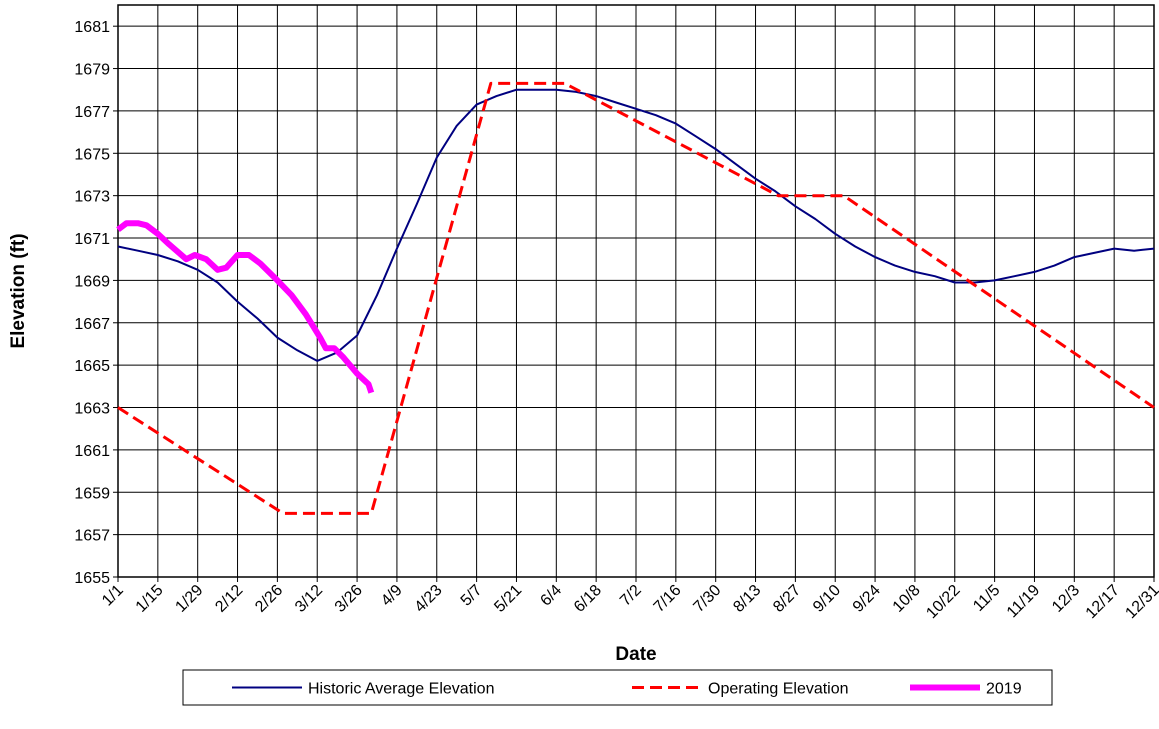  What do you see at coordinates (269, 599) in the screenshot?
I see `x-tick-label: 2/26` at bounding box center [269, 599].